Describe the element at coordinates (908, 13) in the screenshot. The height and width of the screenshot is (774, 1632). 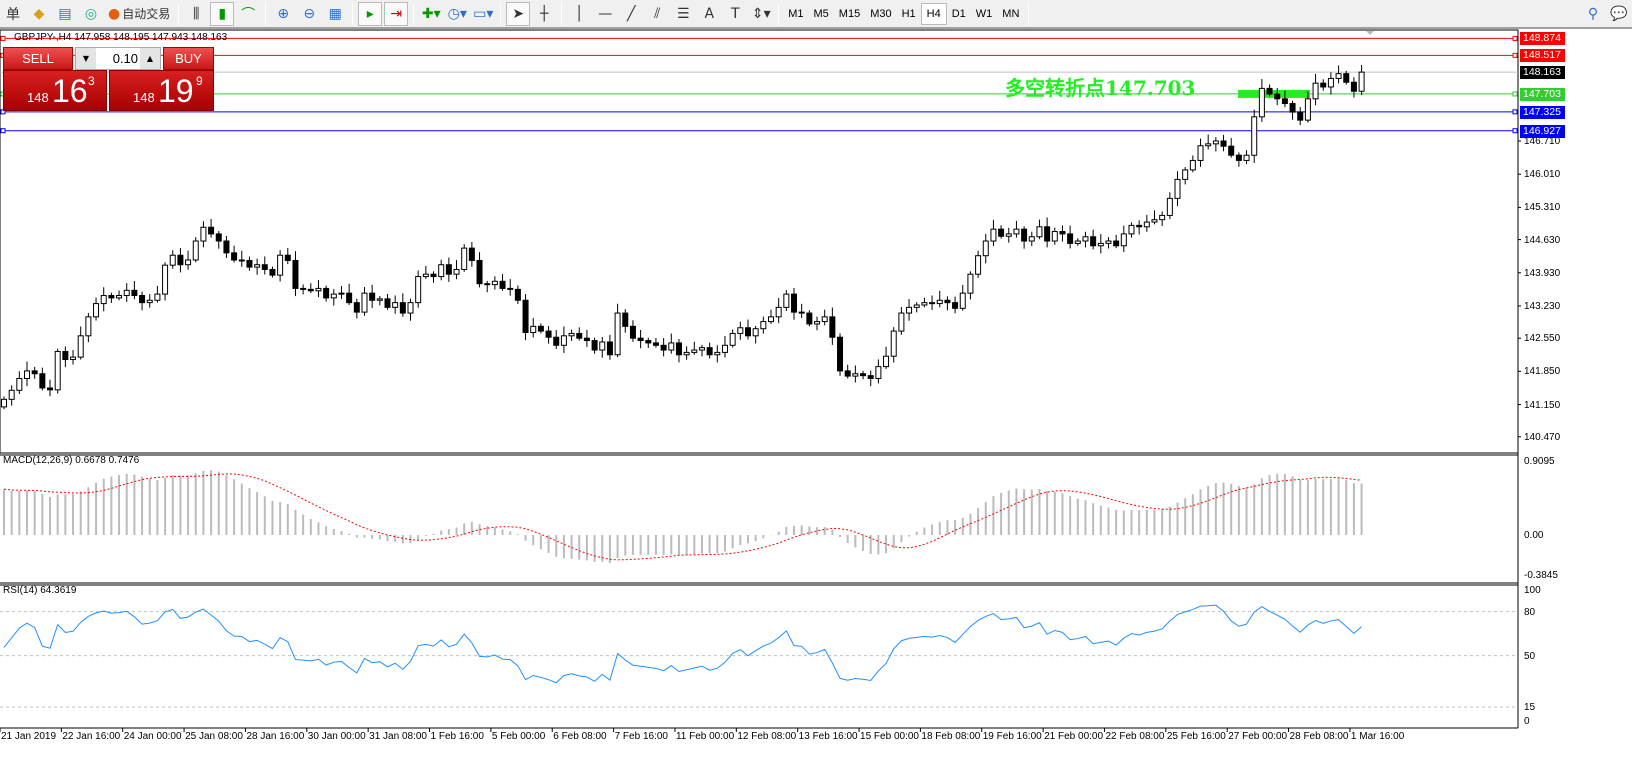
I see `timeframe-H1: H1` at that location.